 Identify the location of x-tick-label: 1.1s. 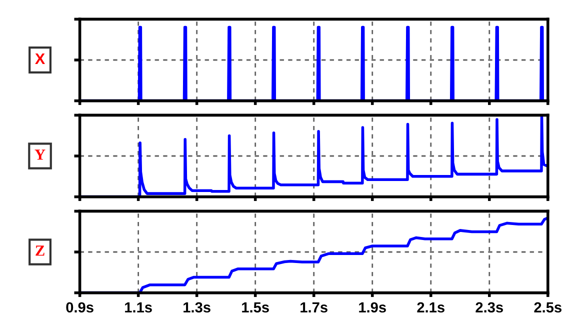
(138, 307).